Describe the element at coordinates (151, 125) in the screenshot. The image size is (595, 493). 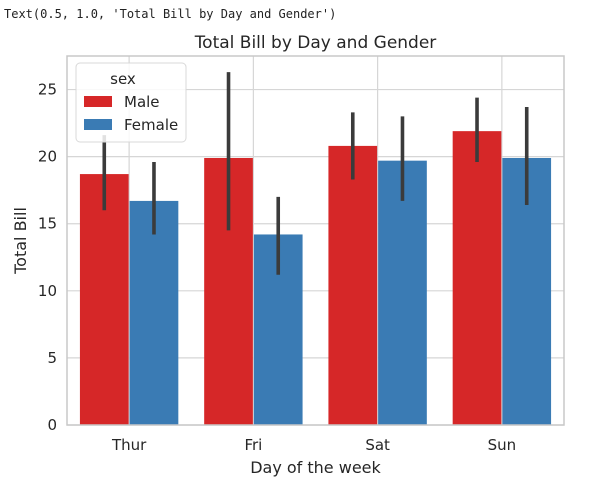
I see `legend-label-female: Female` at that location.